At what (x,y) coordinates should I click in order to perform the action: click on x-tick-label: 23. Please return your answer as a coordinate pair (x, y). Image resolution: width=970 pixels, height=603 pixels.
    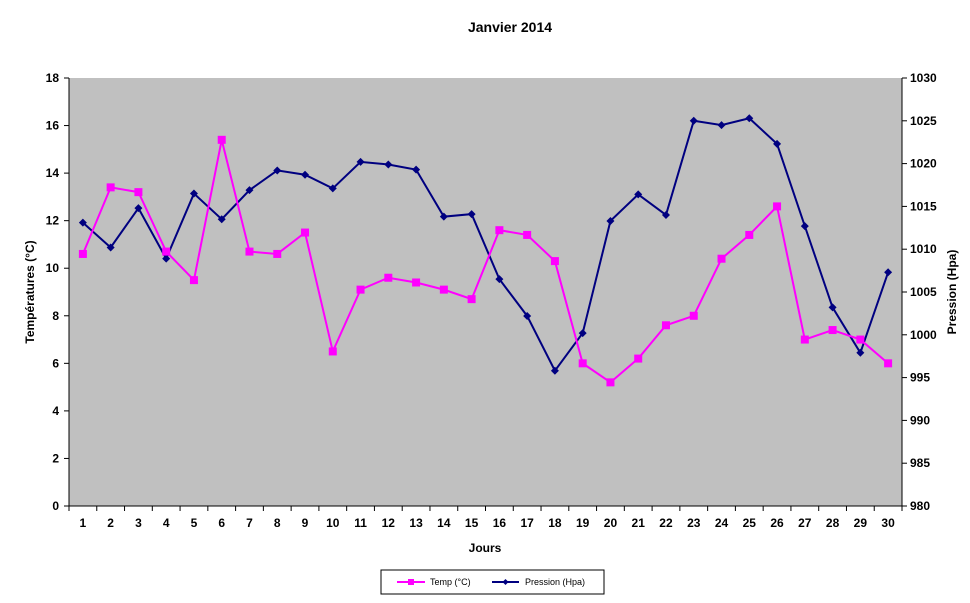
    Looking at the image, I should click on (694, 523).